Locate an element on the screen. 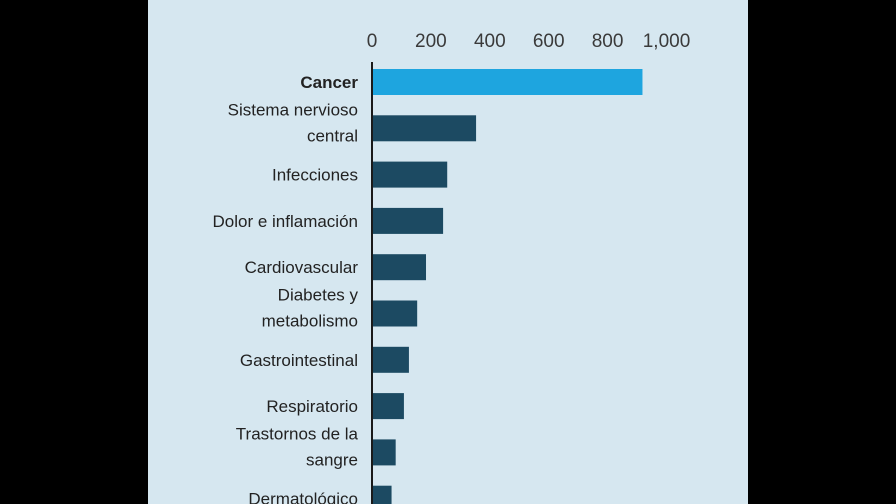  category-label: Sistema nervioso is located at coordinates (293, 109).